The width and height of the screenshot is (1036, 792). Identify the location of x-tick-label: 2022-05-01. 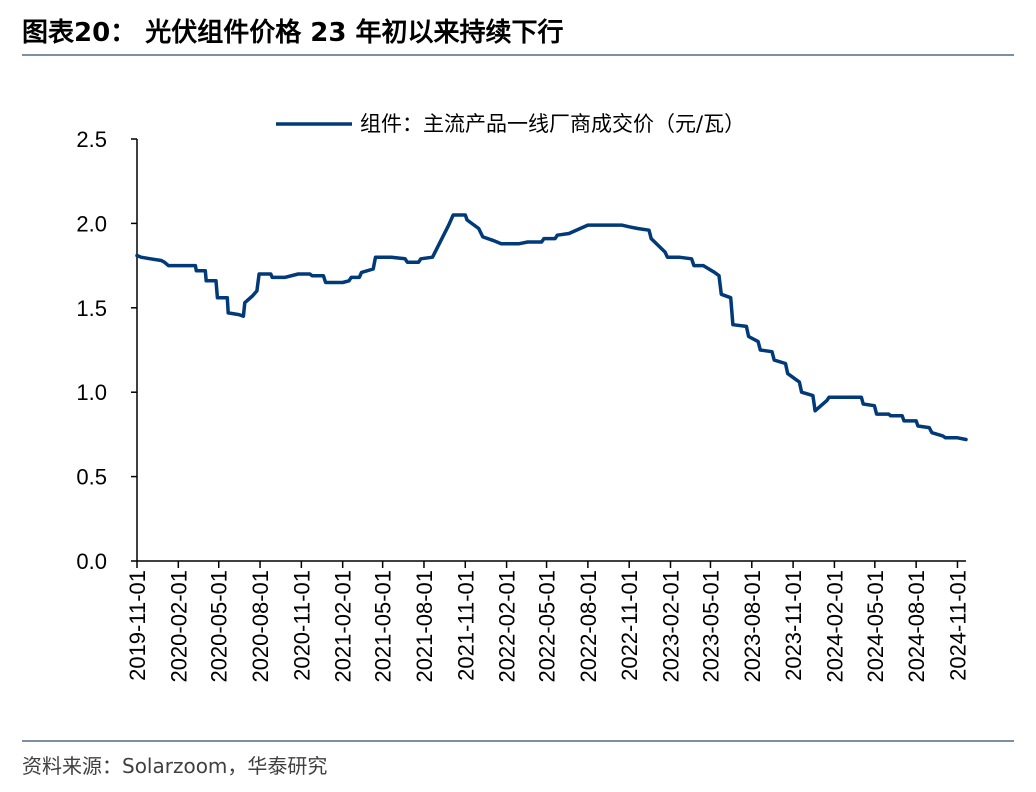
(547, 626).